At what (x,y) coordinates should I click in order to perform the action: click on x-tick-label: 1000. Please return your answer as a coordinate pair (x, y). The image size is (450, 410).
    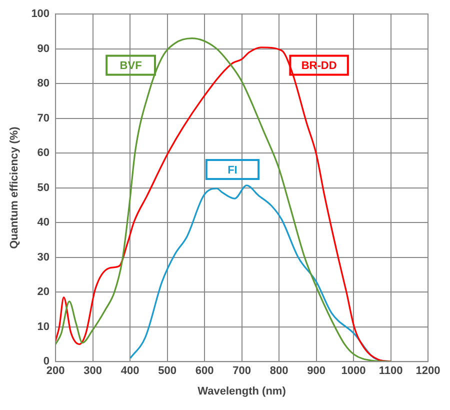
    Looking at the image, I should click on (353, 371).